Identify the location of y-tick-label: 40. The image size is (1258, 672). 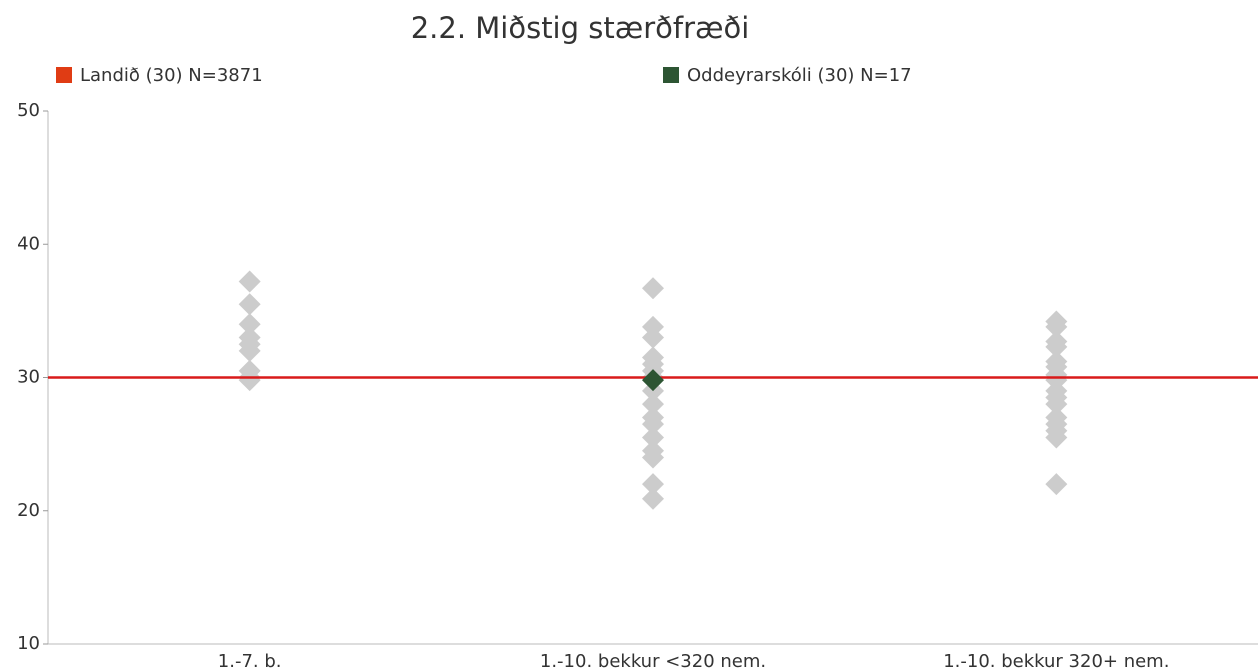
(28, 243).